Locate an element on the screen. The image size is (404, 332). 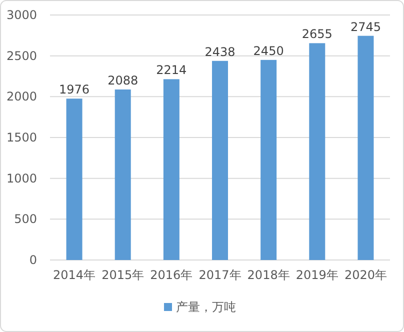
y-tick-label: 0 is located at coordinates (33, 260).